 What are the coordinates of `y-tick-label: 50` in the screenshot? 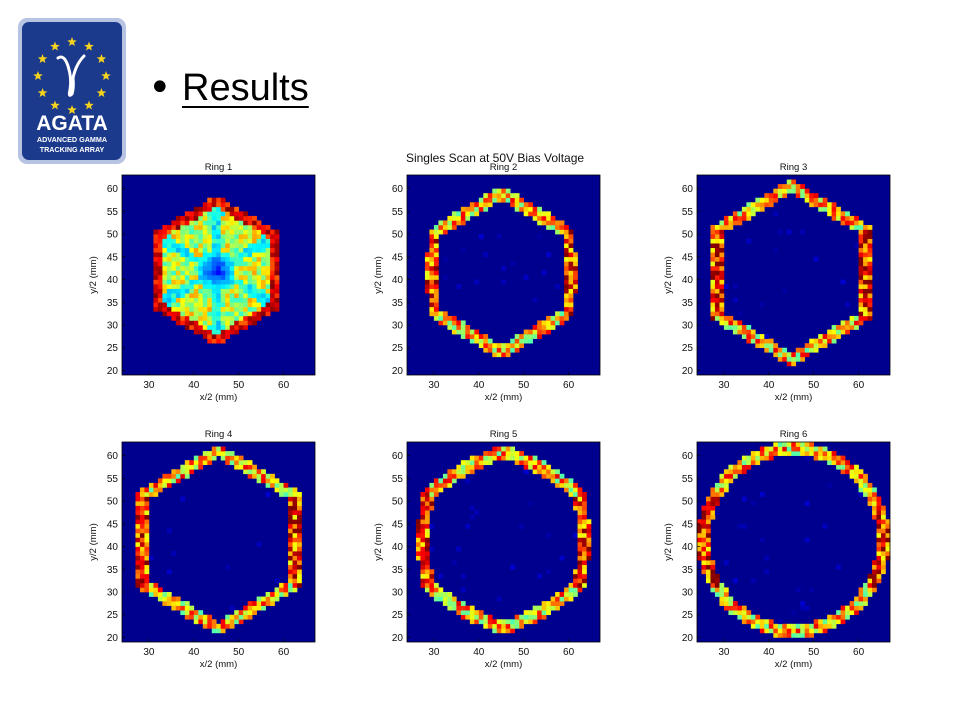 It's located at (398, 235).